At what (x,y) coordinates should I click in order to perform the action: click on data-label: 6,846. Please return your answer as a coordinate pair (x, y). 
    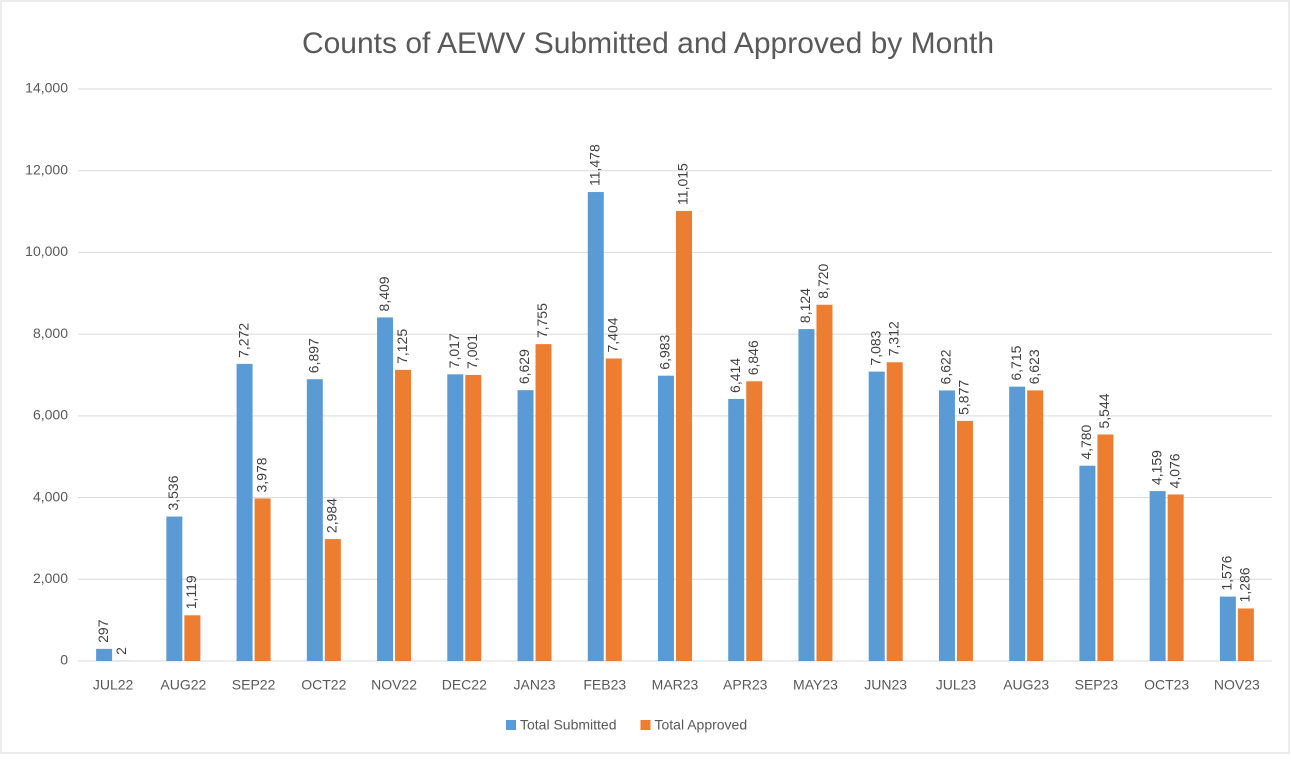
    Looking at the image, I should click on (753, 357).